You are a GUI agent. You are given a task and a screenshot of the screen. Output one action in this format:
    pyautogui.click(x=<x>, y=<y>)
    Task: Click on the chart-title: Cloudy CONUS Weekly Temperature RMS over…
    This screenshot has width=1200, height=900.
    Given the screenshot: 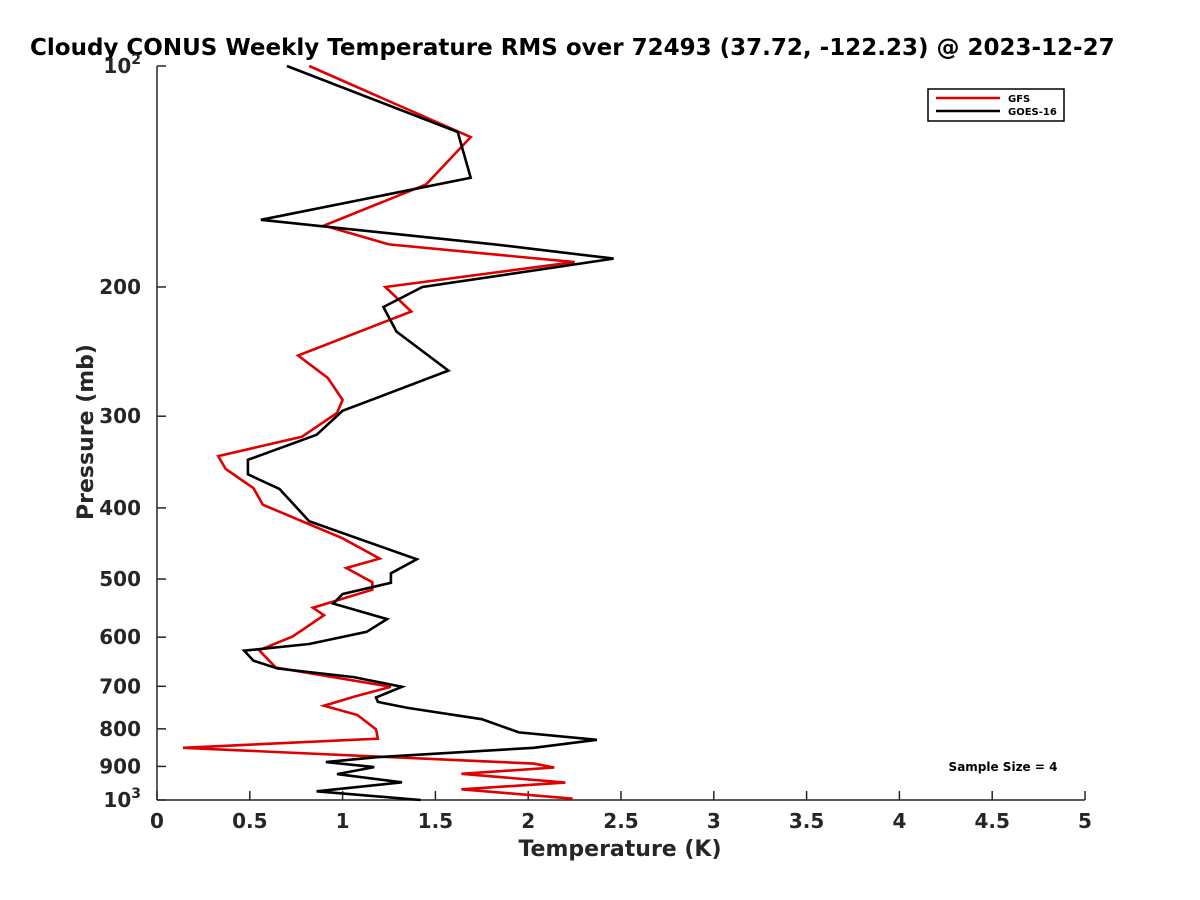 What is the action you would take?
    pyautogui.click(x=572, y=48)
    